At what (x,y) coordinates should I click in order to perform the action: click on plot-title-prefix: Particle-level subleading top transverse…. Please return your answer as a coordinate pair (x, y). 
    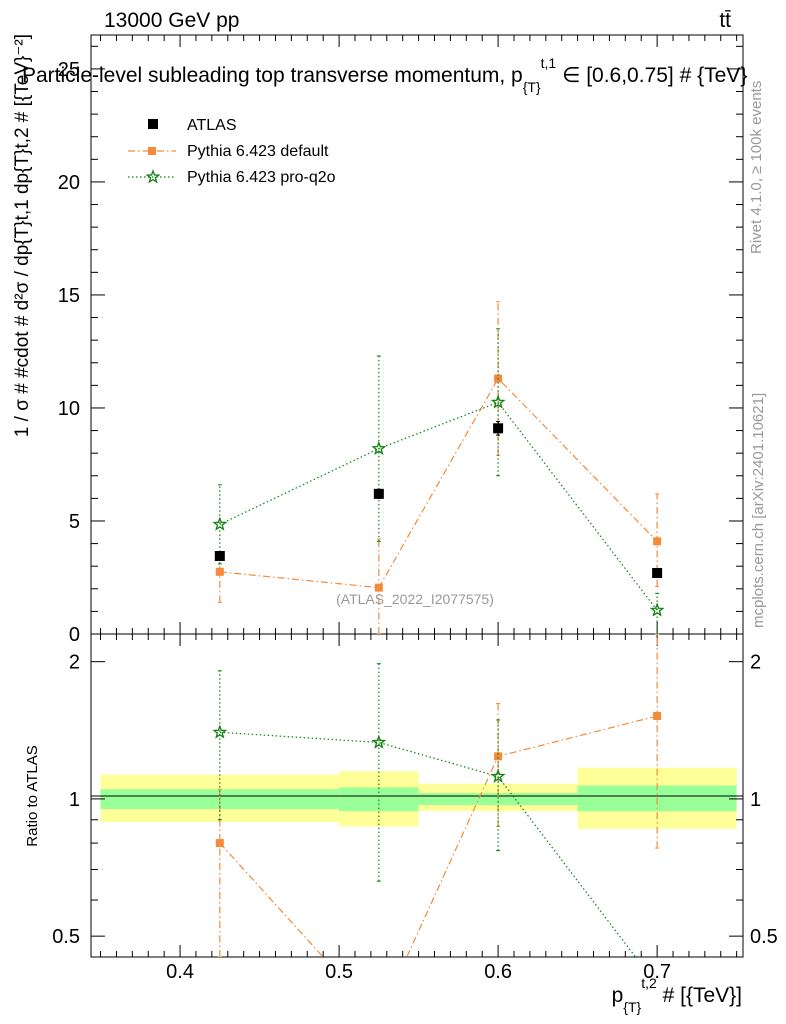
    Looking at the image, I should click on (272, 75).